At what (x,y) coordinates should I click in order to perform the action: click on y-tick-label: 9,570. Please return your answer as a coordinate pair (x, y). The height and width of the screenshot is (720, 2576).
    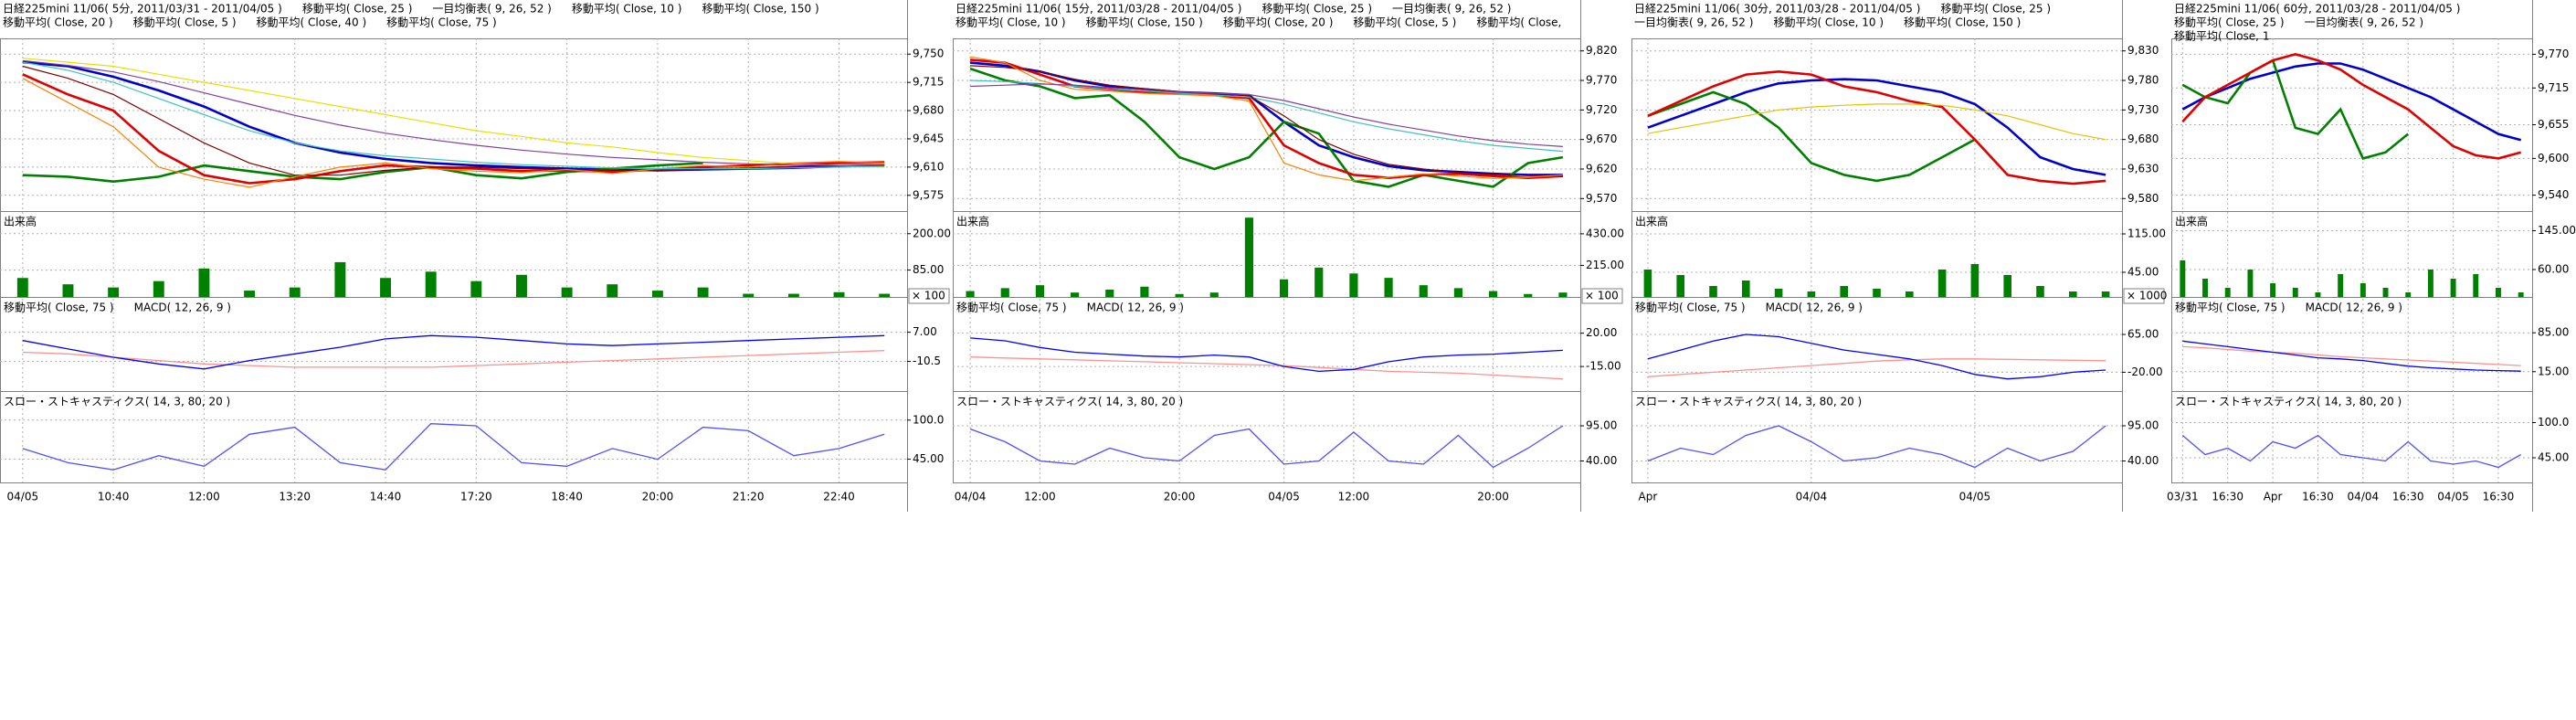
    Looking at the image, I should click on (1601, 198).